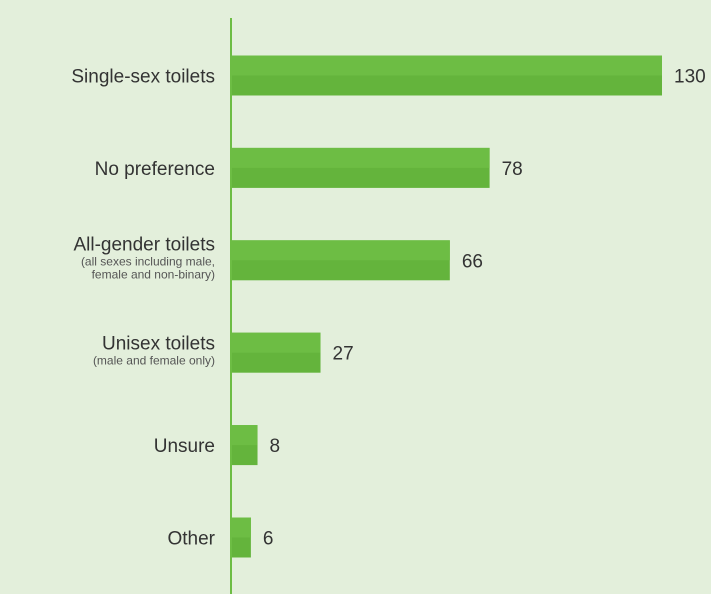 This screenshot has height=594, width=711. What do you see at coordinates (512, 169) in the screenshot?
I see `value-label-1: 78` at bounding box center [512, 169].